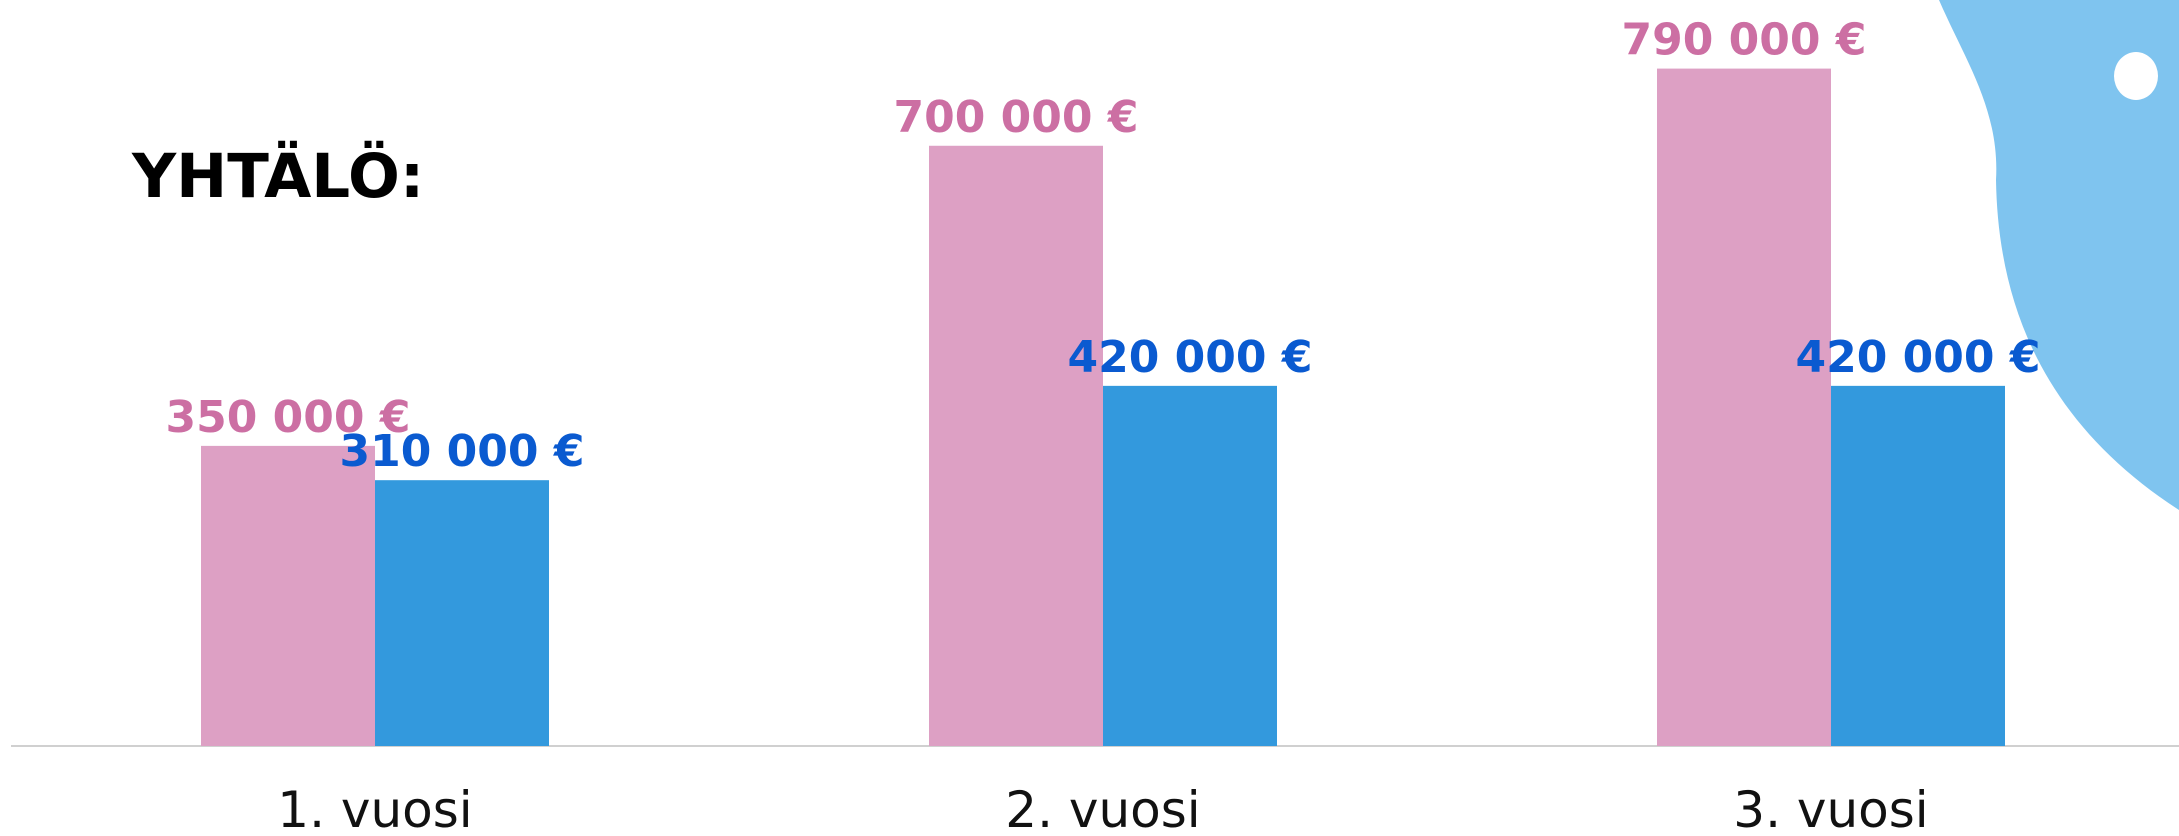 This screenshot has height=836, width=2179. What do you see at coordinates (462, 451) in the screenshot?
I see `value-label: 310 000 €` at bounding box center [462, 451].